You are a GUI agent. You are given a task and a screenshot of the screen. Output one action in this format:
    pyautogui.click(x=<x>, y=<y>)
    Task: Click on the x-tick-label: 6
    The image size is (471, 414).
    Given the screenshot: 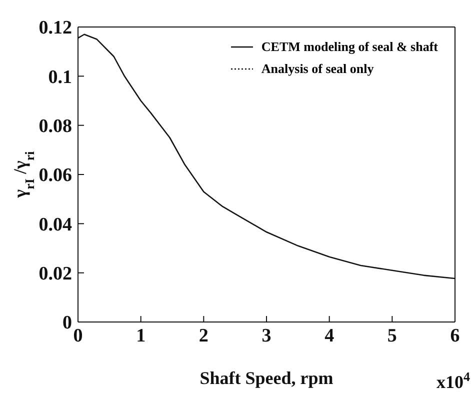 What is the action you would take?
    pyautogui.click(x=455, y=335)
    